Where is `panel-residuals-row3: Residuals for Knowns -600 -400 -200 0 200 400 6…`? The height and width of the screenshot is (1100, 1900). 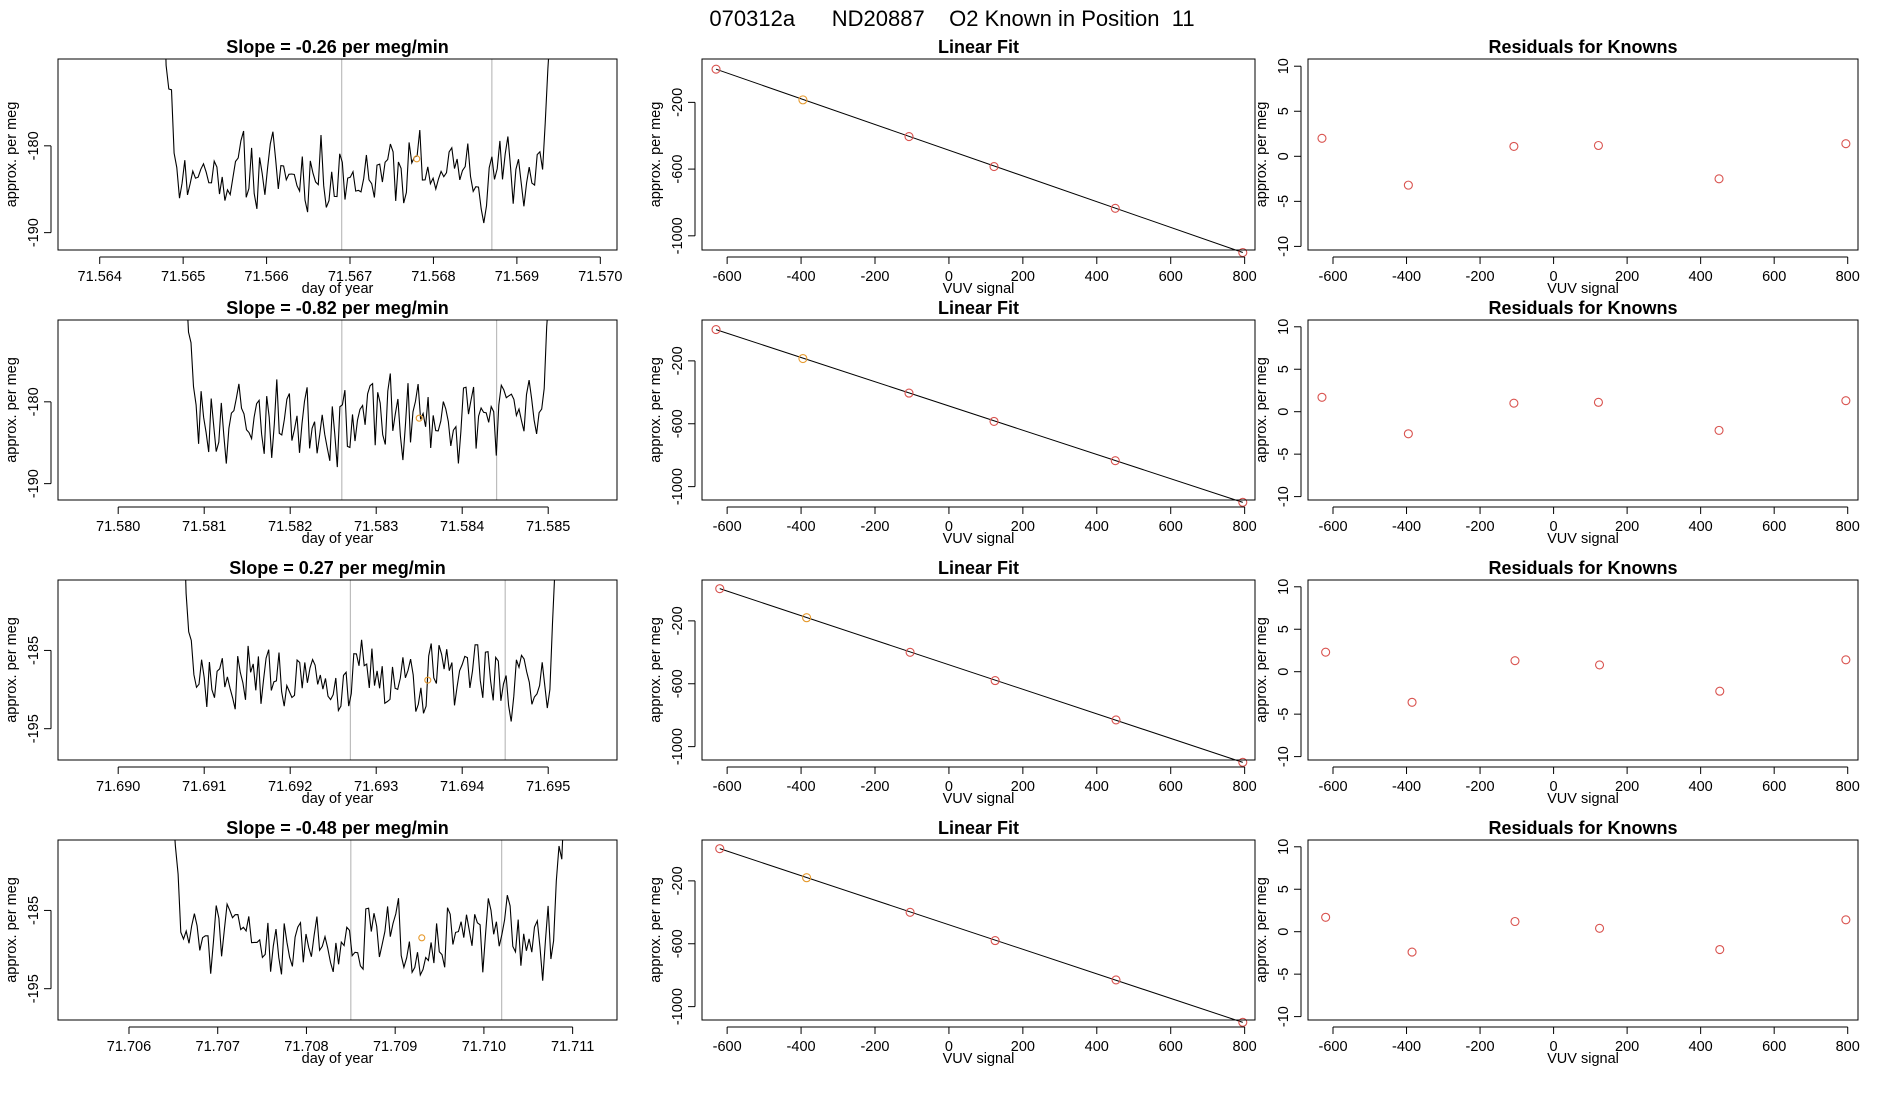
panel-residuals-row3: Residuals for Knowns -600 -400 -200 0 200 400 6… is located at coordinates (1557, 942).